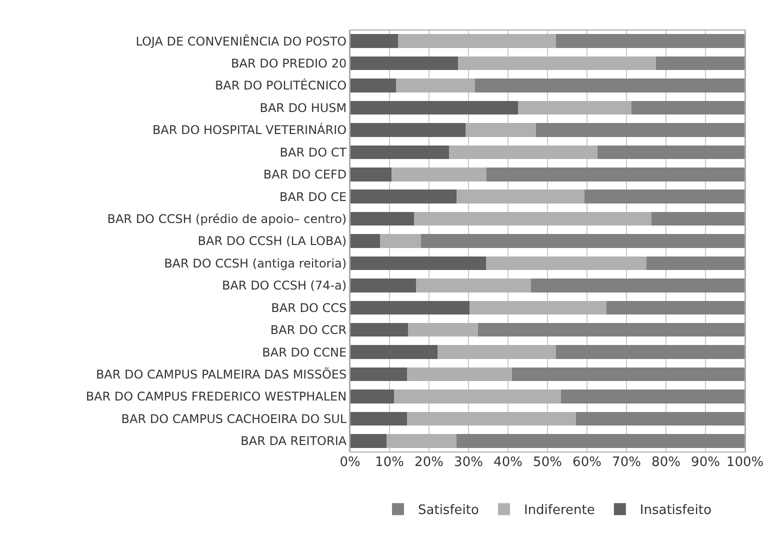 The width and height of the screenshot is (776, 536). What do you see at coordinates (227, 219) in the screenshot?
I see `y-tick-label: BAR DO CCSH (prédio de apoio– centro)` at bounding box center [227, 219].